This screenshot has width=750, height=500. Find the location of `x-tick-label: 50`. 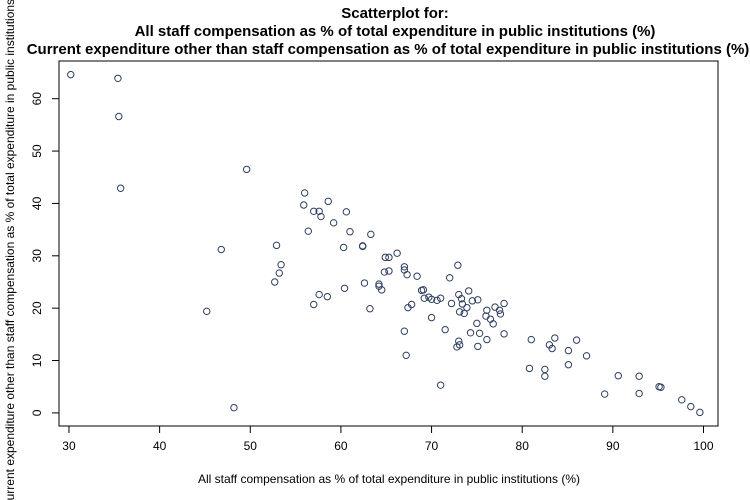

x-tick-label: 50 is located at coordinates (251, 446).